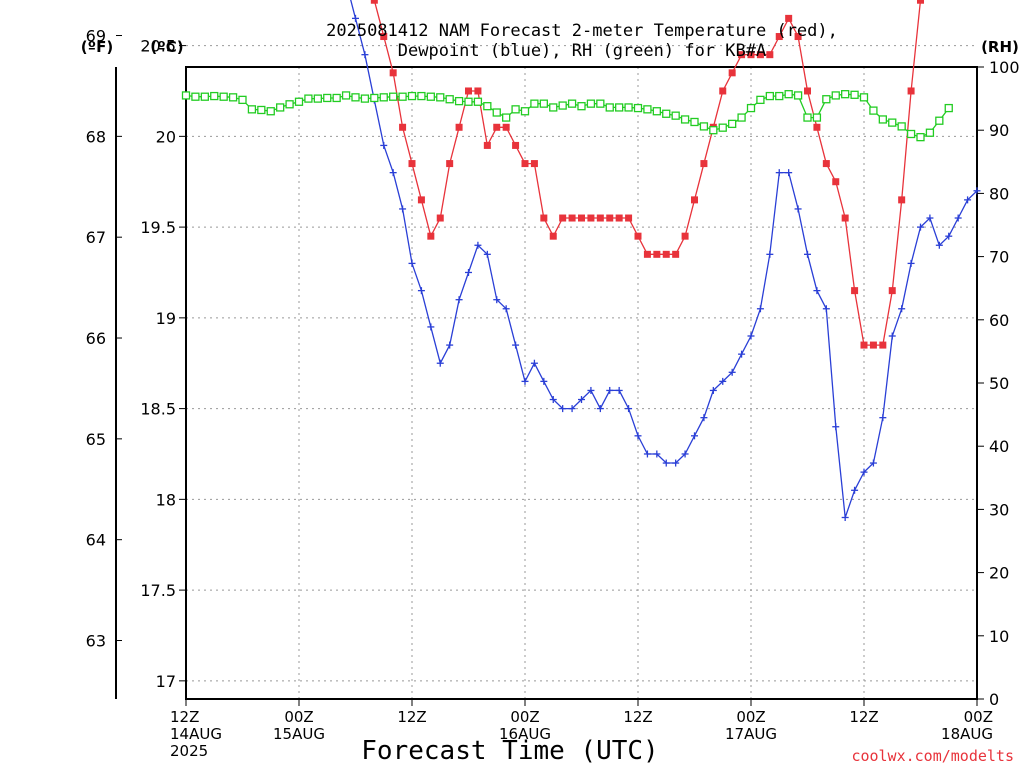  Describe the element at coordinates (96, 136) in the screenshot. I see `fahrenheit-tick-label: 68` at that location.